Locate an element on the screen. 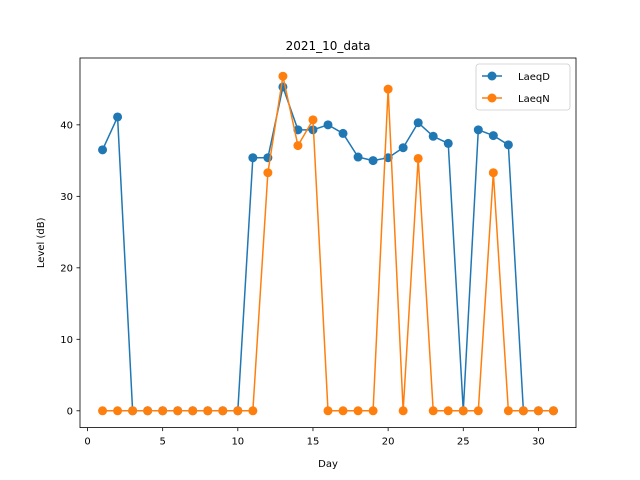  y-axis-label: Level (dB) is located at coordinates (41, 242).